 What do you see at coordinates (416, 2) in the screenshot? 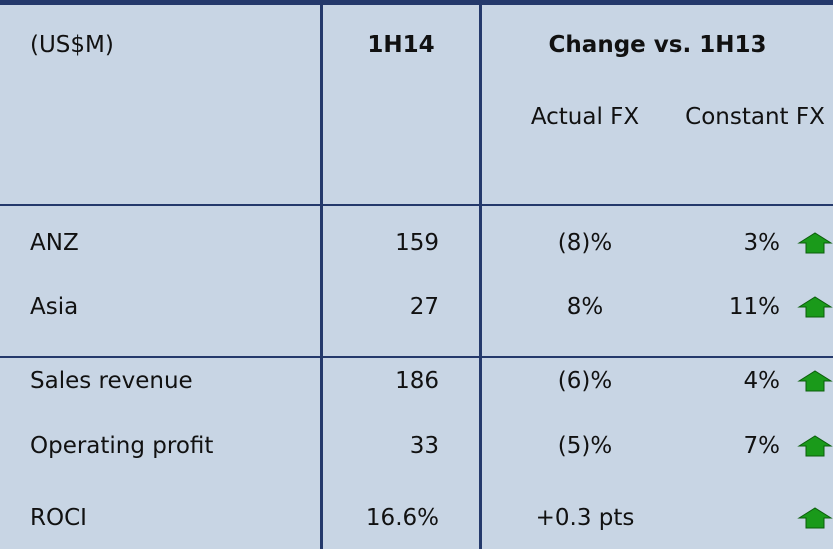
I see `top-border` at bounding box center [416, 2].